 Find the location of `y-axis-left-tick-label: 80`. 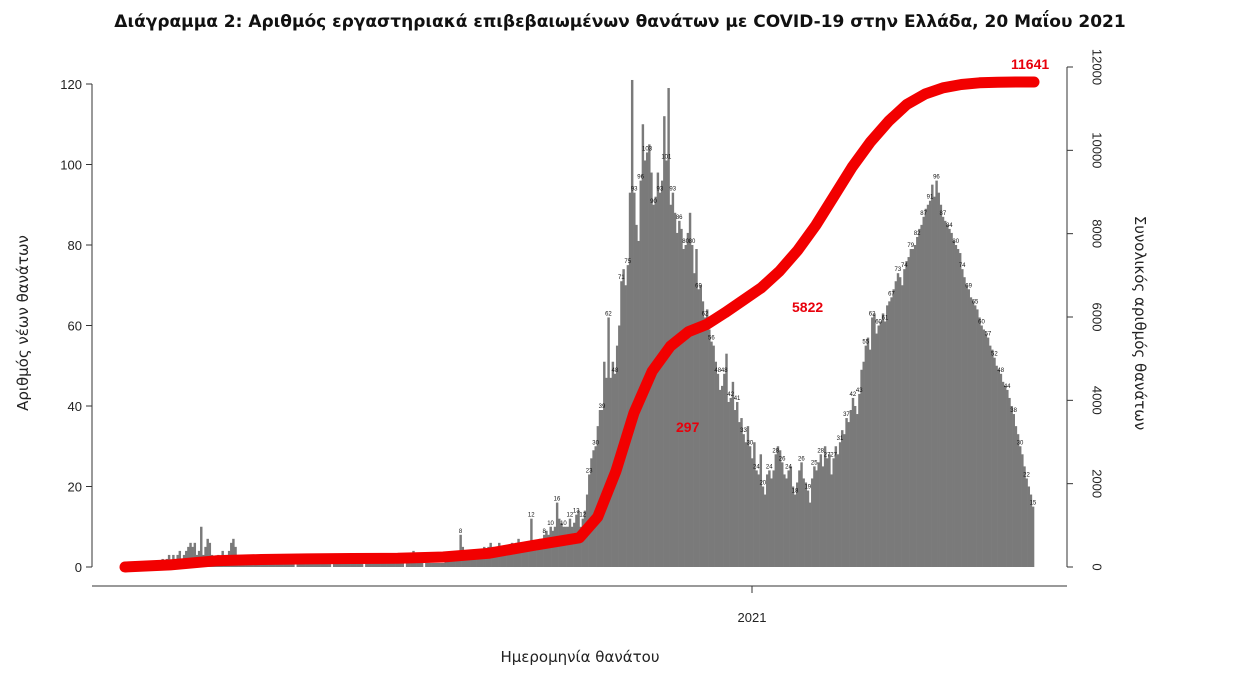

y-axis-left-tick-label: 80 is located at coordinates (75, 245).